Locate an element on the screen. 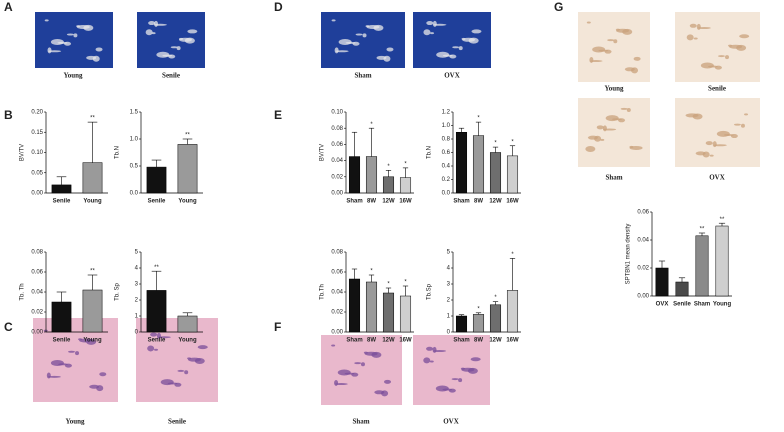 Image resolution: width=784 pixels, height=432 pixels. y-axis-label: Tb.Th is located at coordinates (323, 292).